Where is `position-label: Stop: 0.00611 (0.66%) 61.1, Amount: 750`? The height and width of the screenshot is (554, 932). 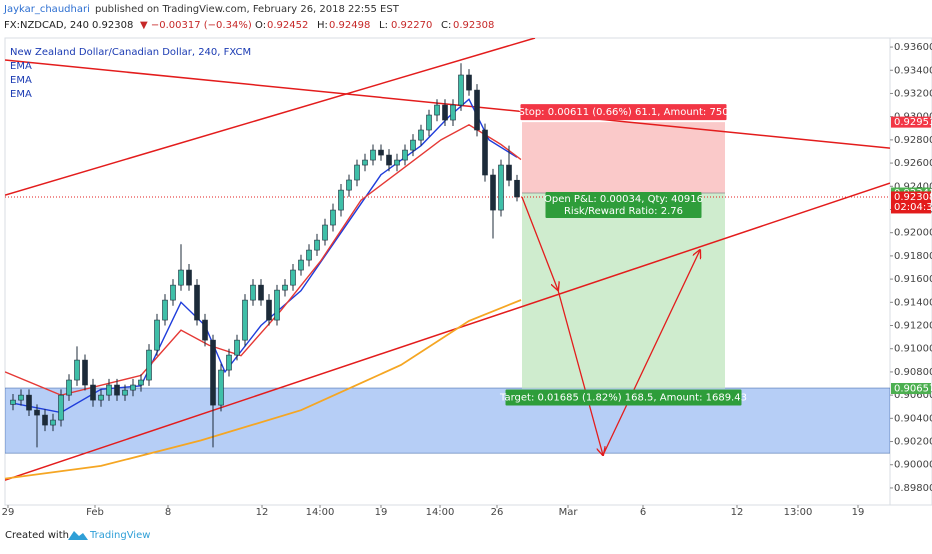
position-label: Stop: 0.00611 (0.66%) 61.1, Amount: 750 is located at coordinates (623, 112).